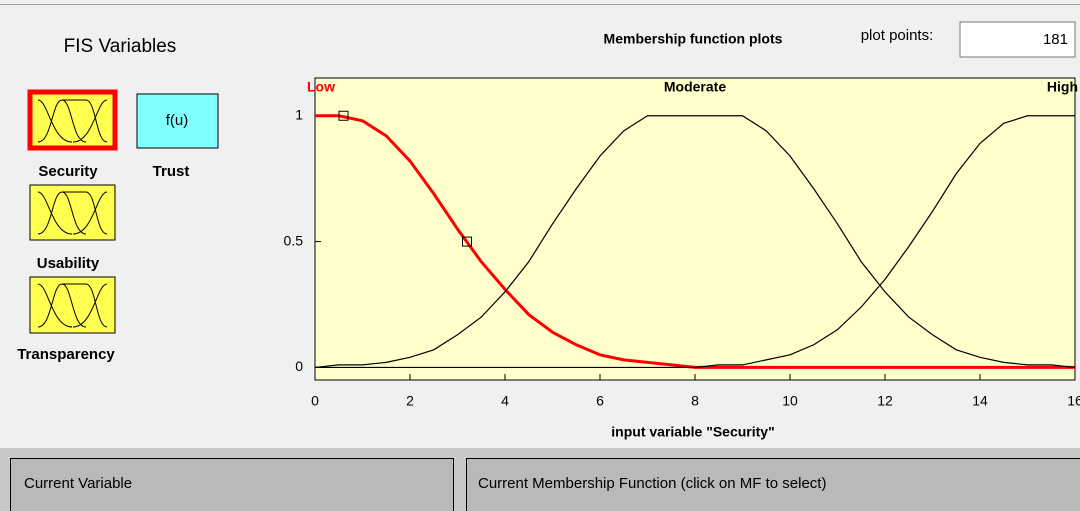  I want to click on mf-label: Moderate, so click(695, 87).